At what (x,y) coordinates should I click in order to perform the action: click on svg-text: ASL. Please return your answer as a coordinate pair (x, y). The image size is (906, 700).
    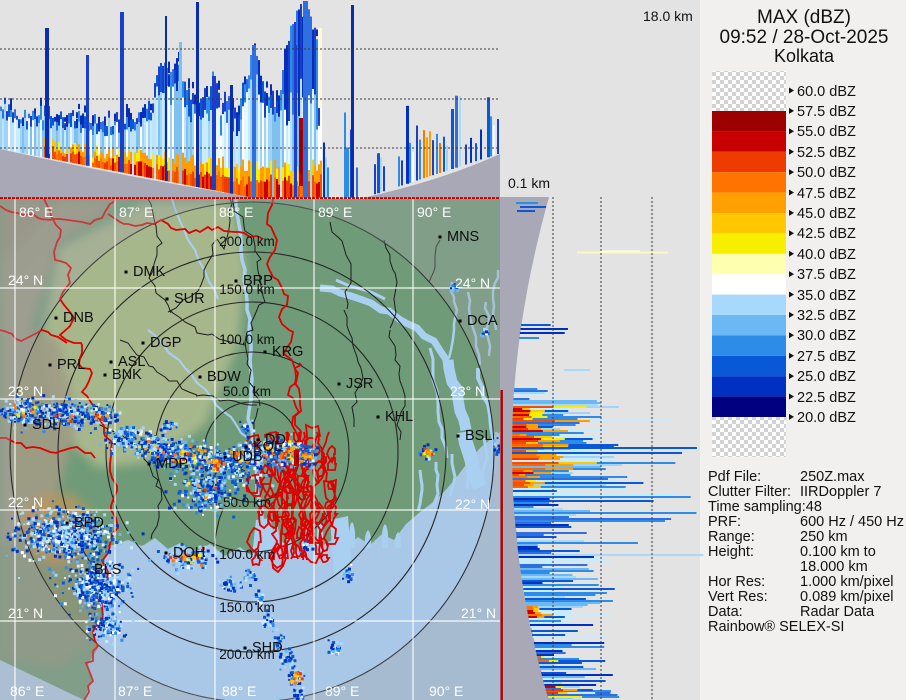
    Looking at the image, I should click on (131, 362).